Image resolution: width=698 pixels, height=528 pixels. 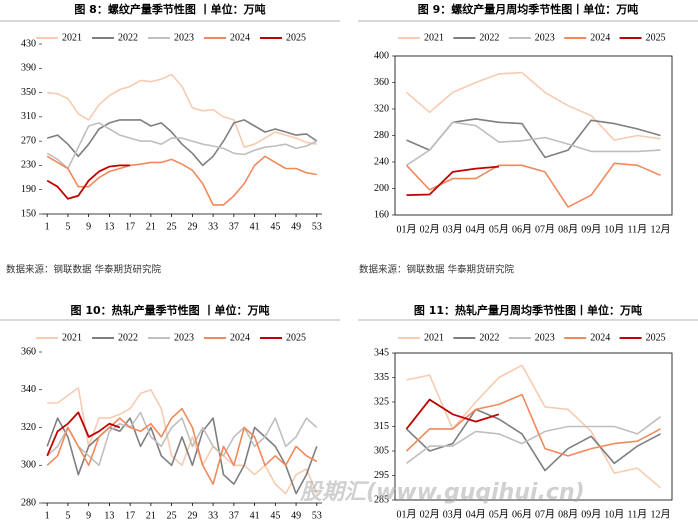 What do you see at coordinates (234, 226) in the screenshot?
I see `x-tick-label: 37` at bounding box center [234, 226].